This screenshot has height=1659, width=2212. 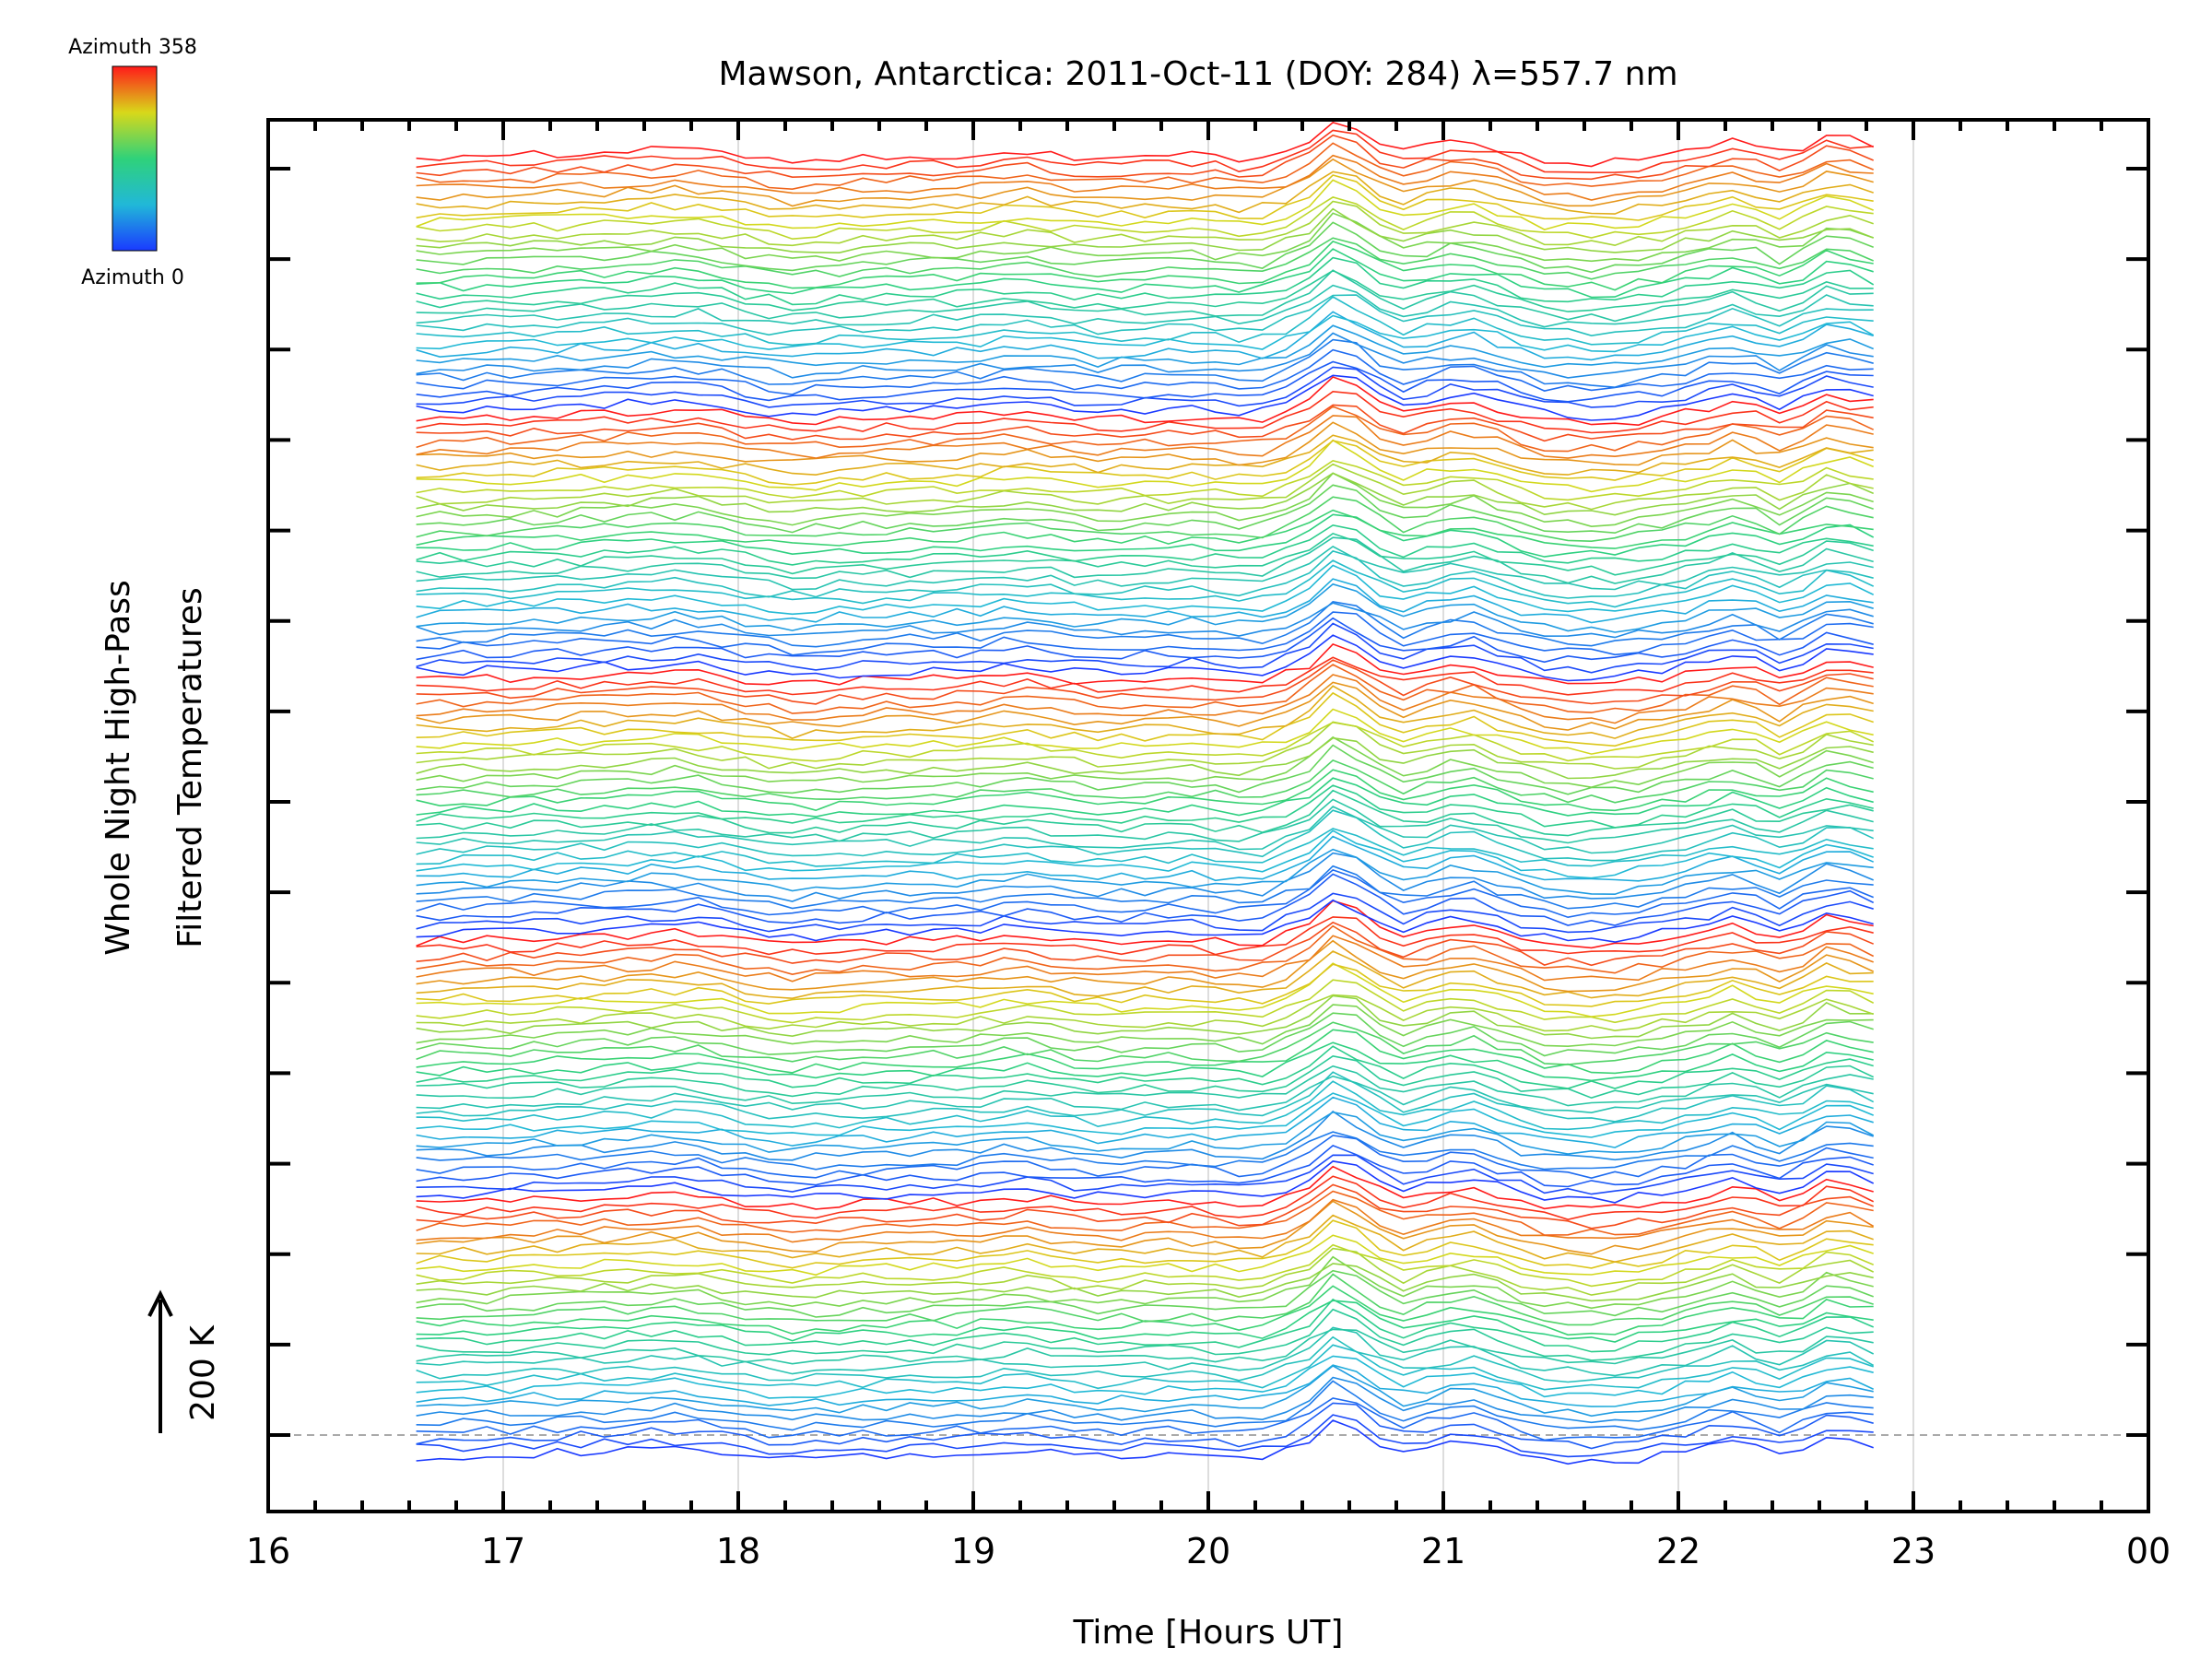 I want to click on colorbar: Azimuth 358 Azimuth 0, so click(x=132, y=162).